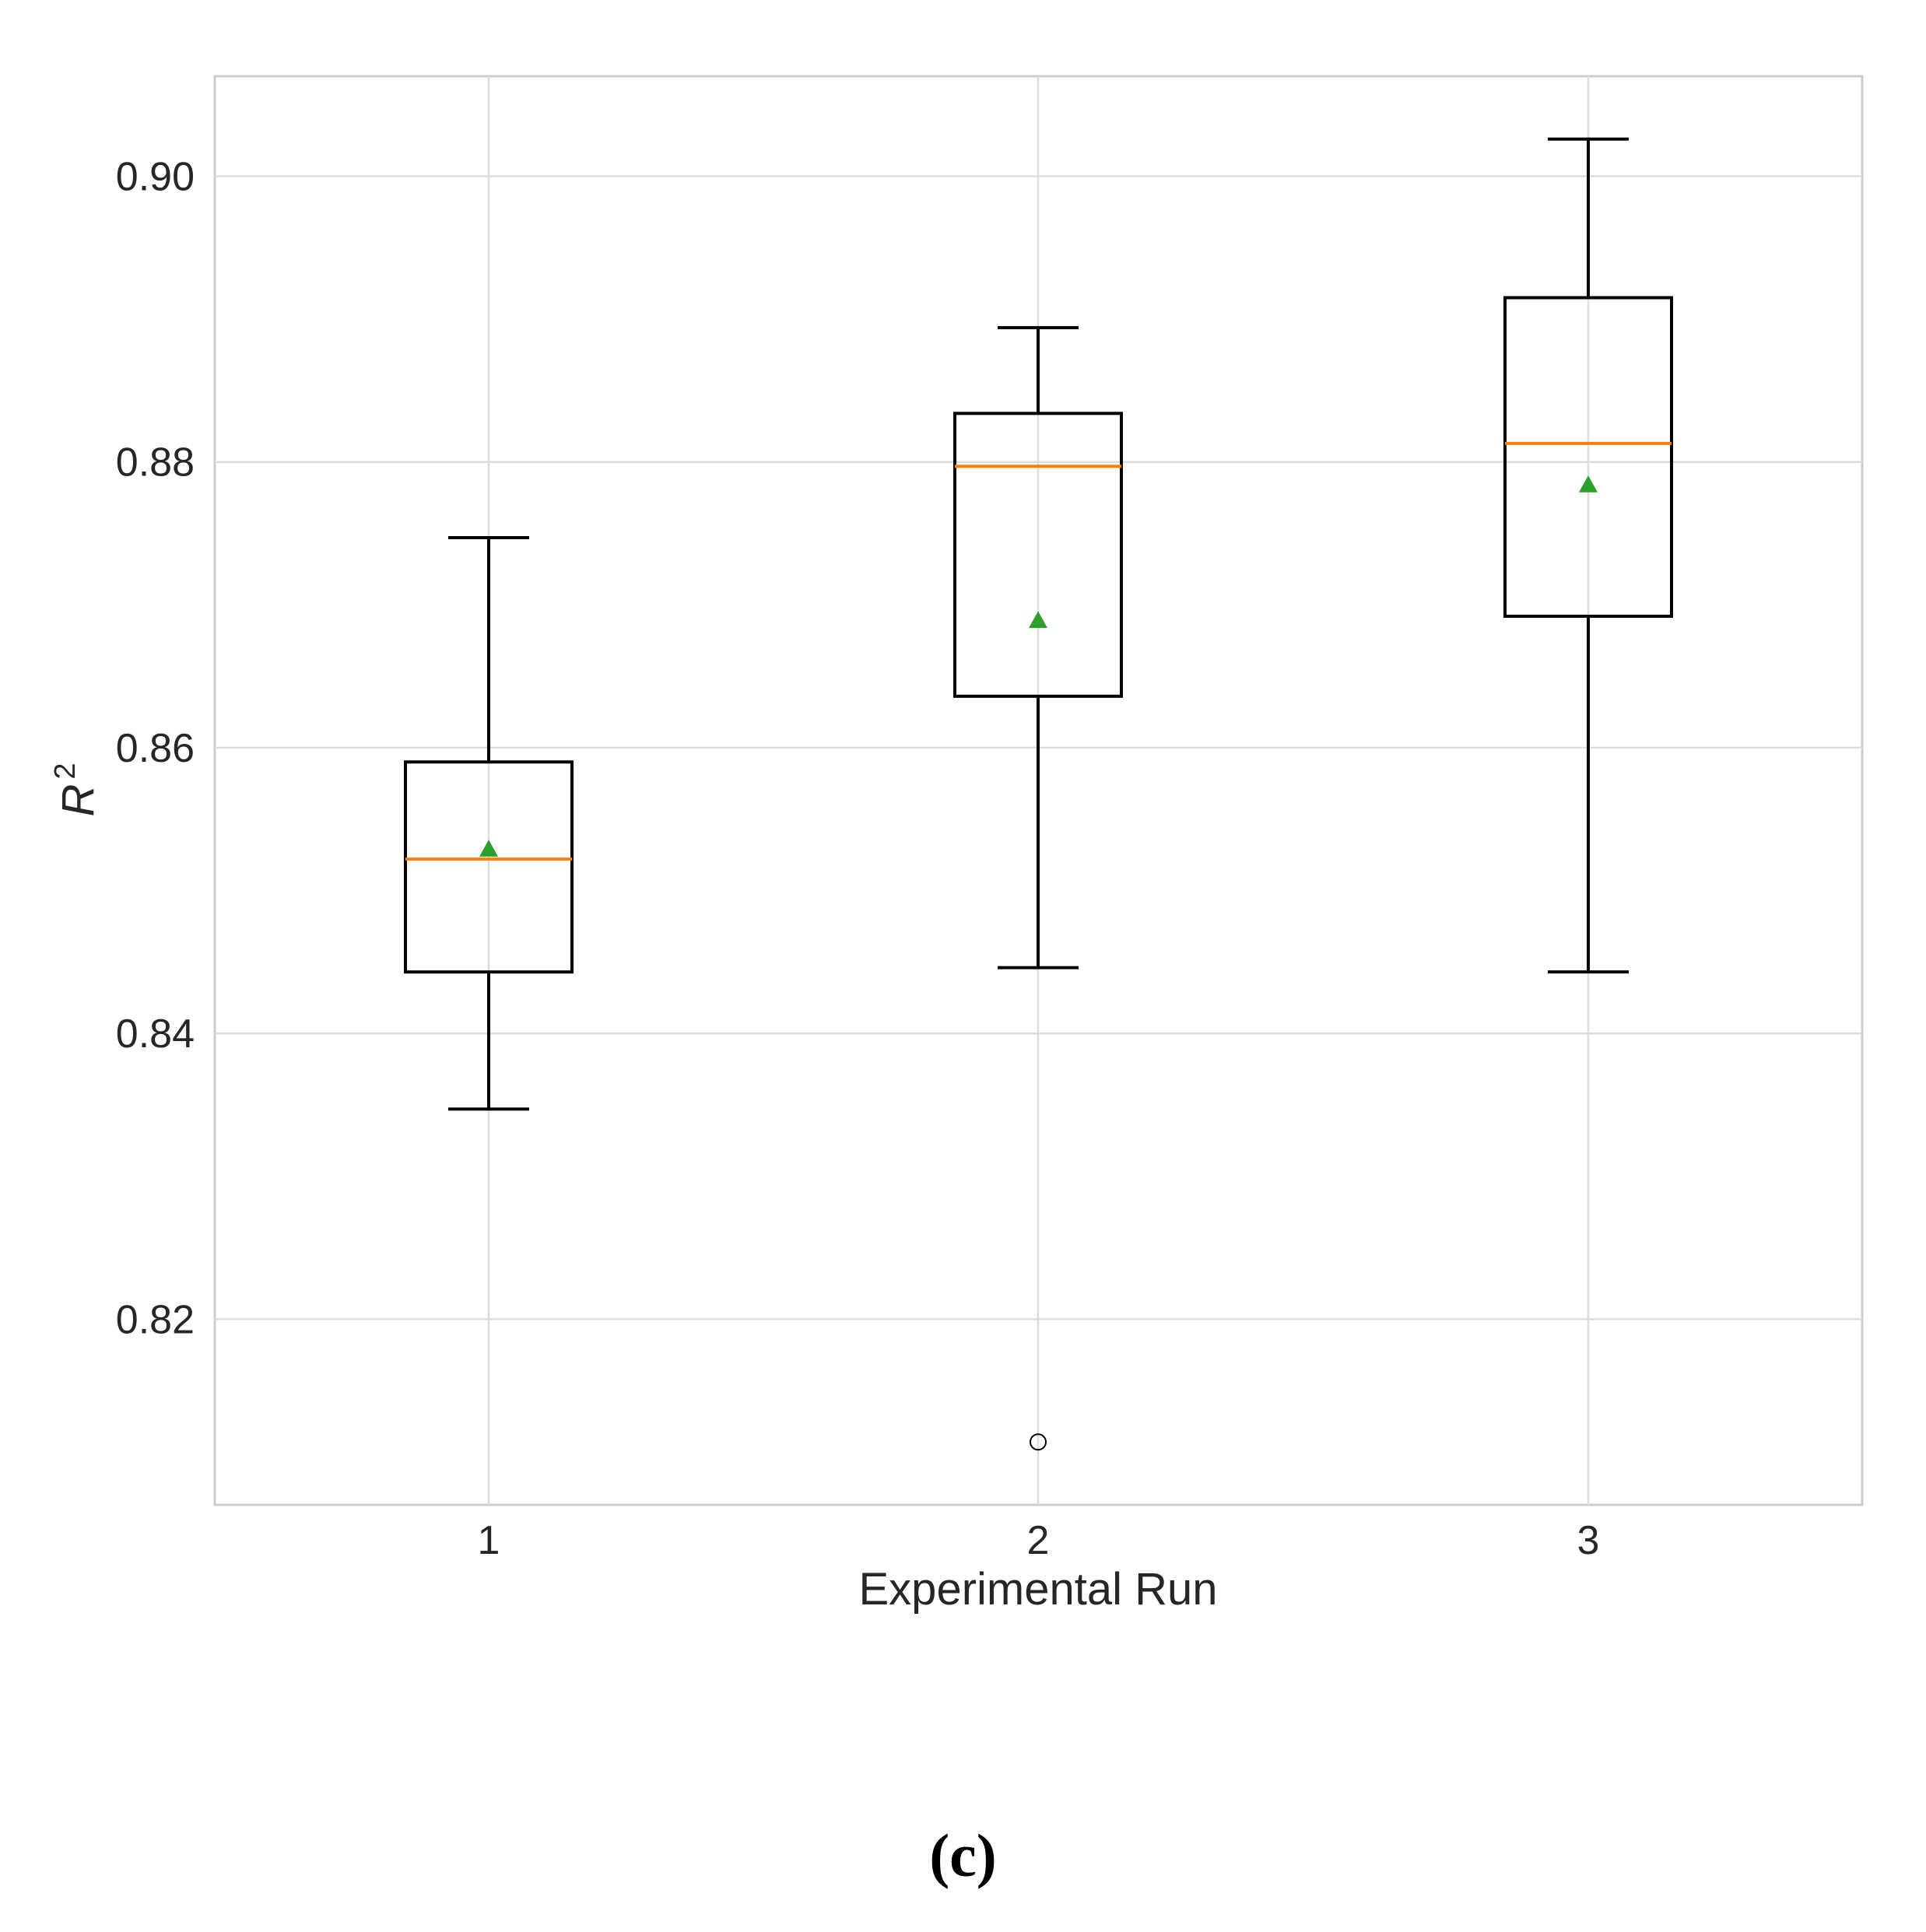 The image size is (1926, 1932). Describe the element at coordinates (156, 177) in the screenshot. I see `y-tick-label: 0.90` at that location.